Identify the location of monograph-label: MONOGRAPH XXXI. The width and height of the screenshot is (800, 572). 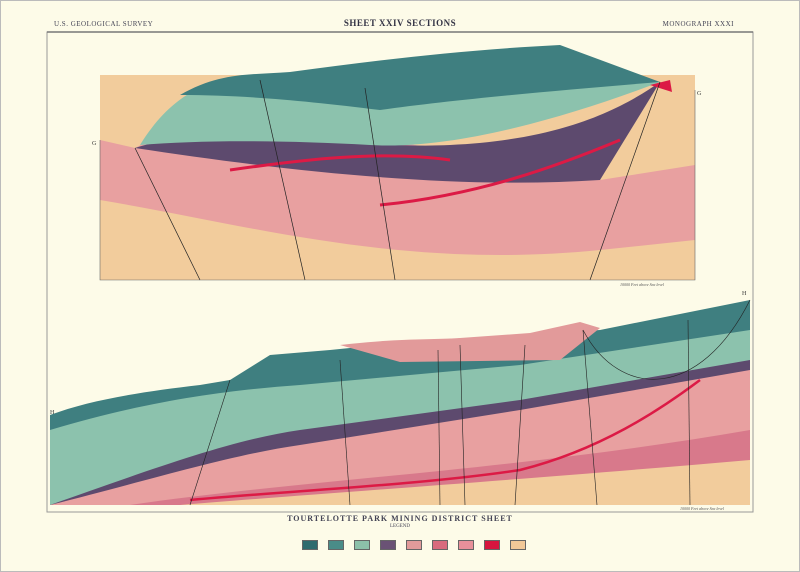
(698, 24).